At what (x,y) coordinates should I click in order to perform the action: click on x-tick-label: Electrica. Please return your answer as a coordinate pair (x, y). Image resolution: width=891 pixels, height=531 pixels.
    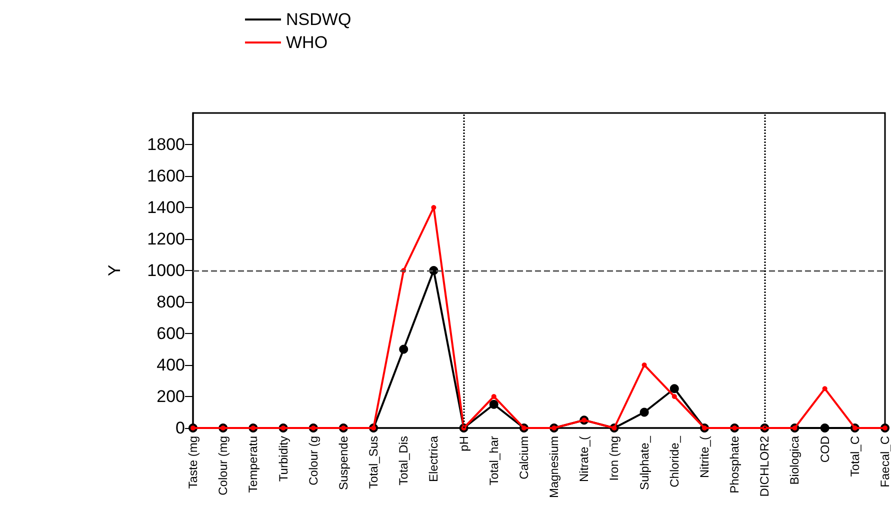
    Looking at the image, I should click on (433, 459).